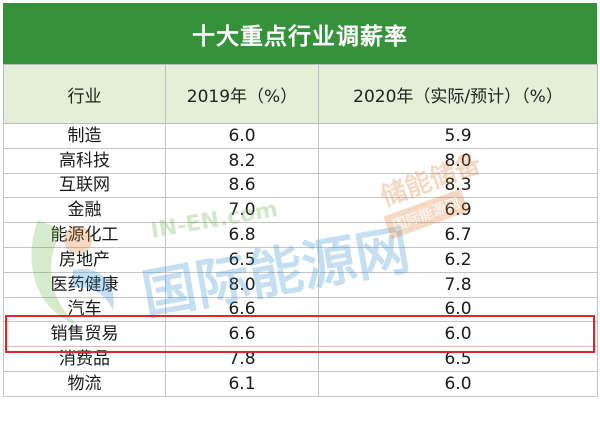 The image size is (600, 433). I want to click on header-industry: 行业, so click(84, 94).